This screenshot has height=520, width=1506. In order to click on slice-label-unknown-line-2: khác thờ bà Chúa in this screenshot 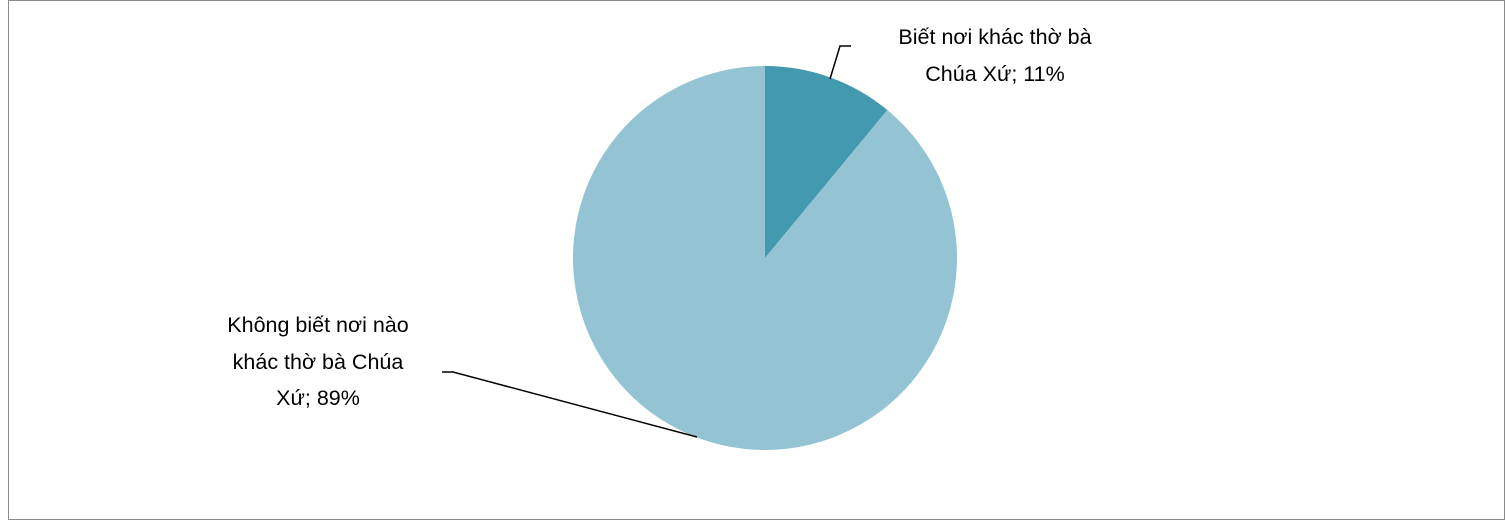, I will do `click(318, 362)`.